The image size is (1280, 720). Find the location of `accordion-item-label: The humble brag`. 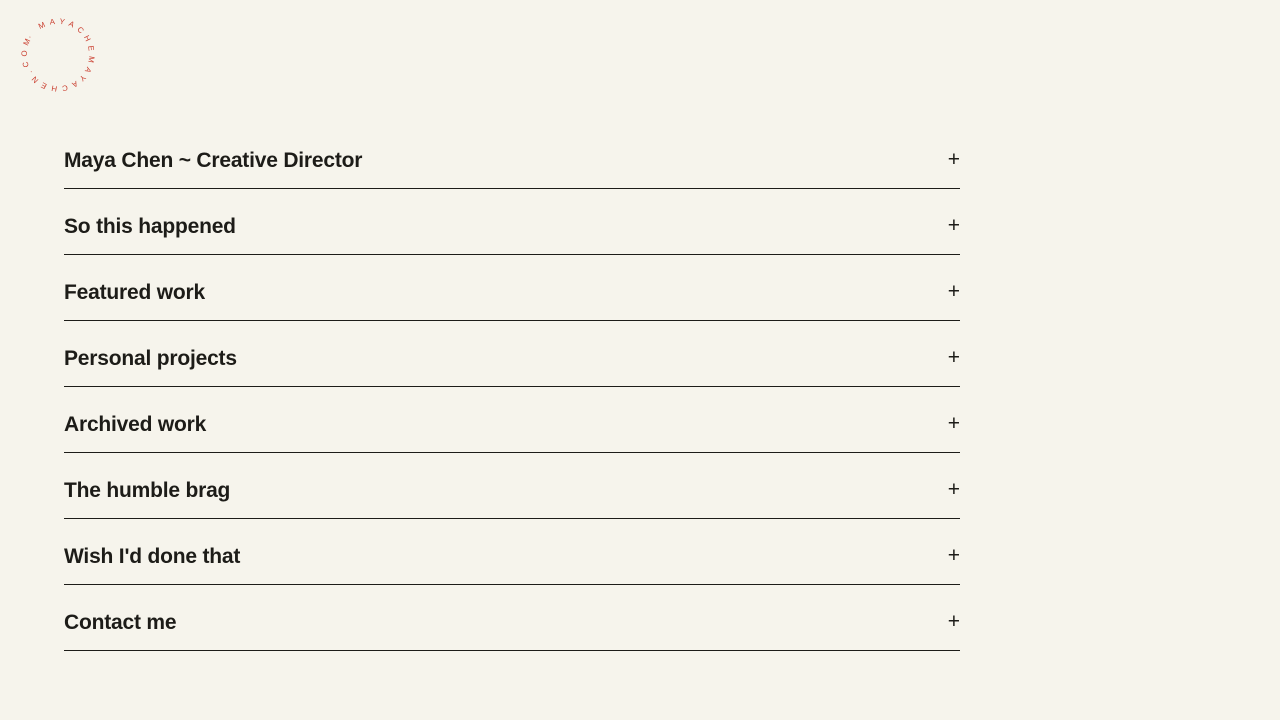

accordion-item-label: The humble brag is located at coordinates (147, 490).